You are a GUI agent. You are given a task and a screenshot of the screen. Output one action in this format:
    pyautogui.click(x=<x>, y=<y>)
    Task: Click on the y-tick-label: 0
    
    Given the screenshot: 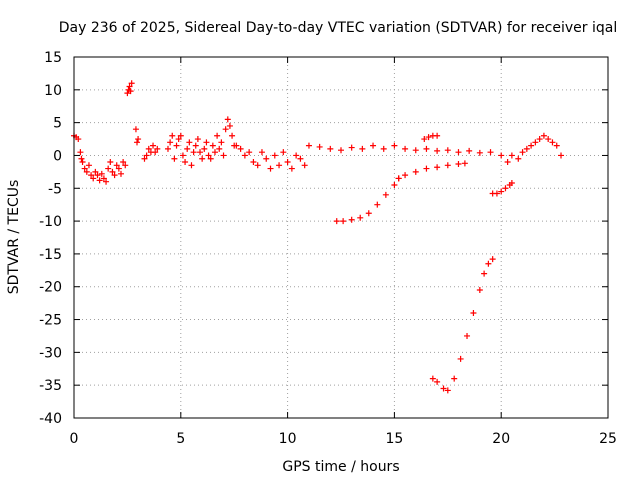 What is the action you would take?
    pyautogui.click(x=57, y=156)
    